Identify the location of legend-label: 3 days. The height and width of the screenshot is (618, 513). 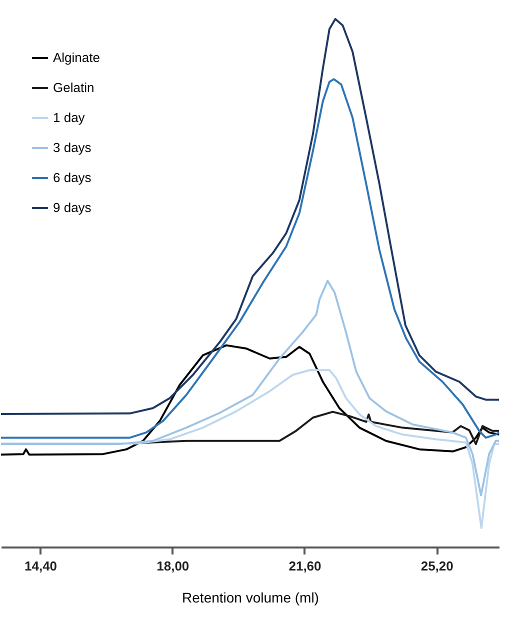
(72, 147).